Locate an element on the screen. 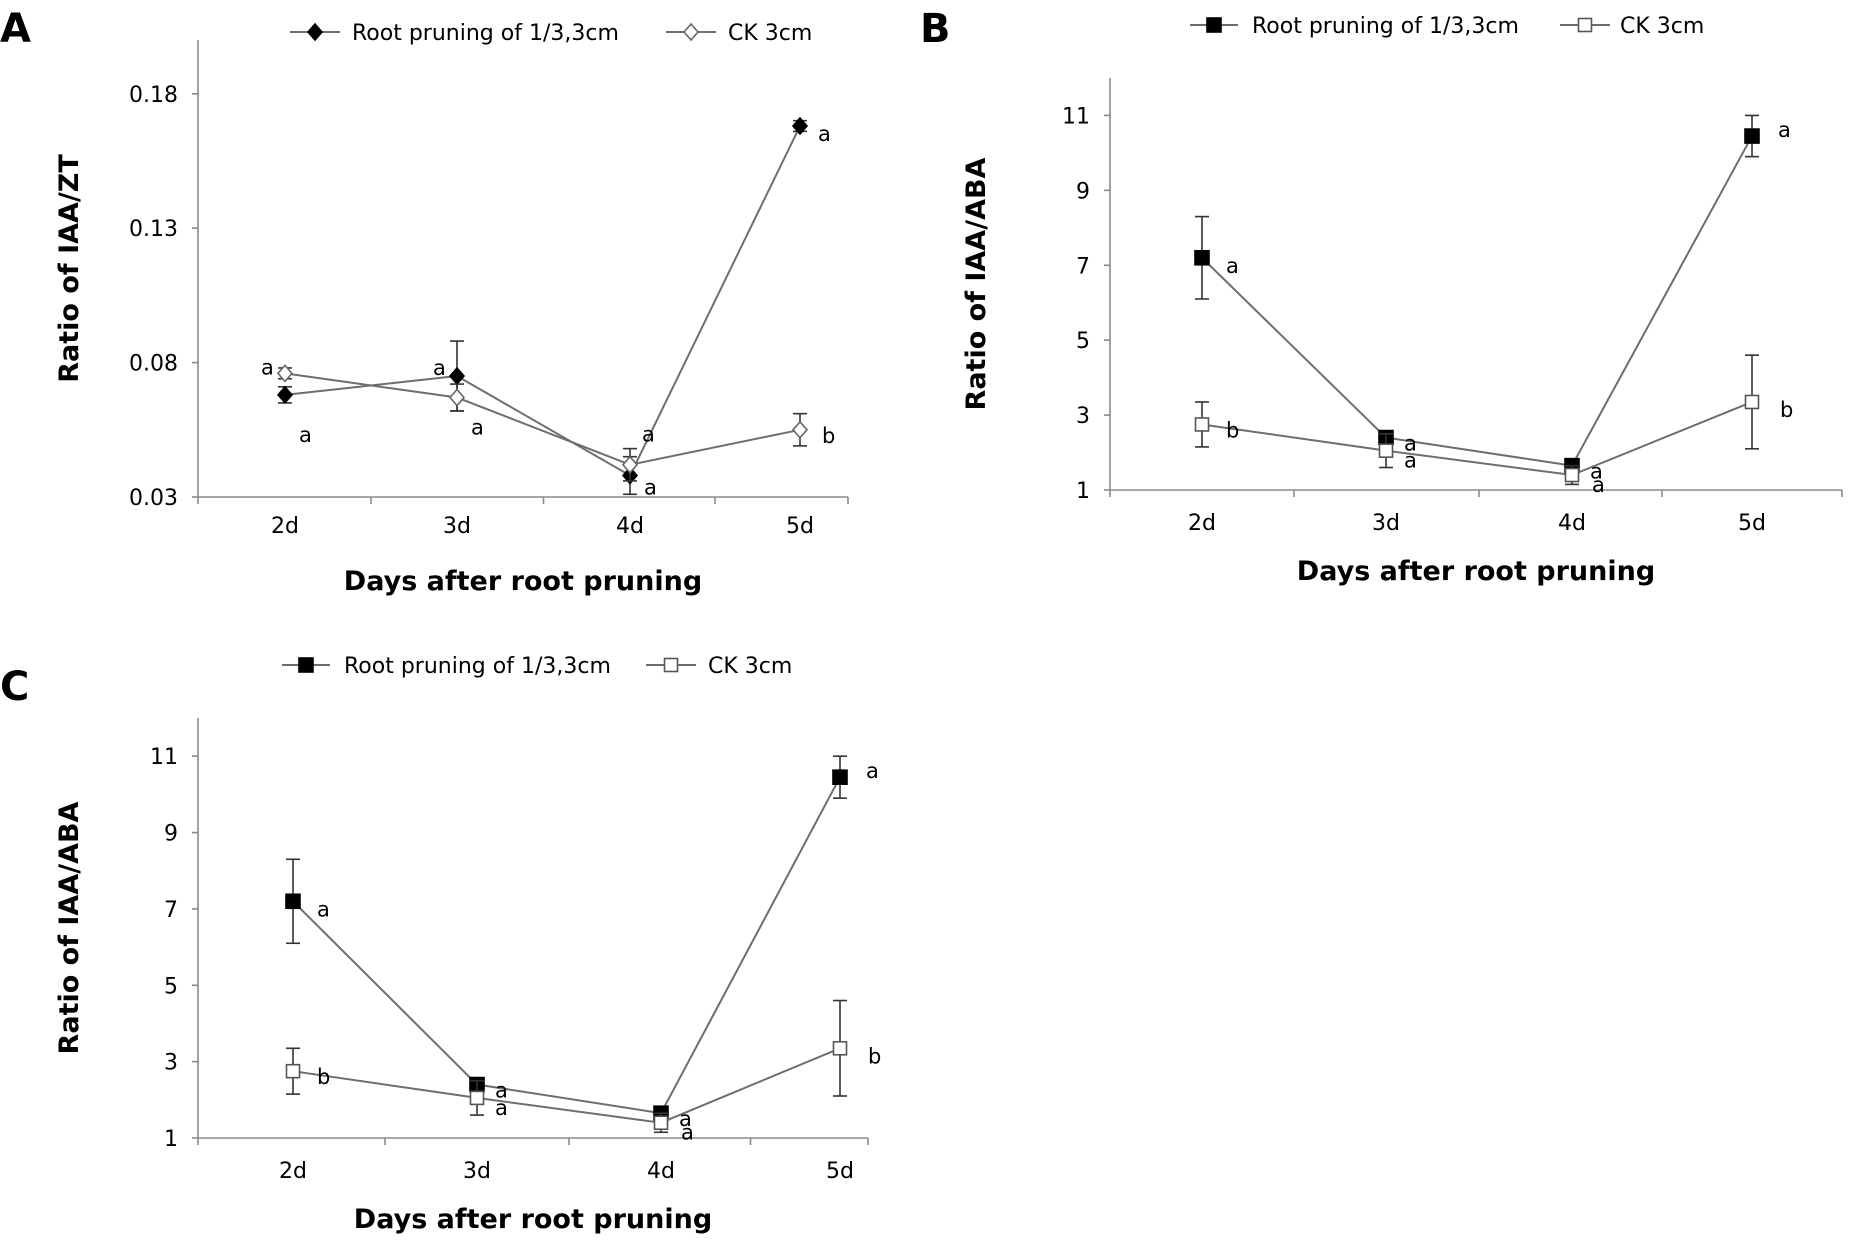  y-axis-title: Ratio of IAA/ZT is located at coordinates (69, 268).